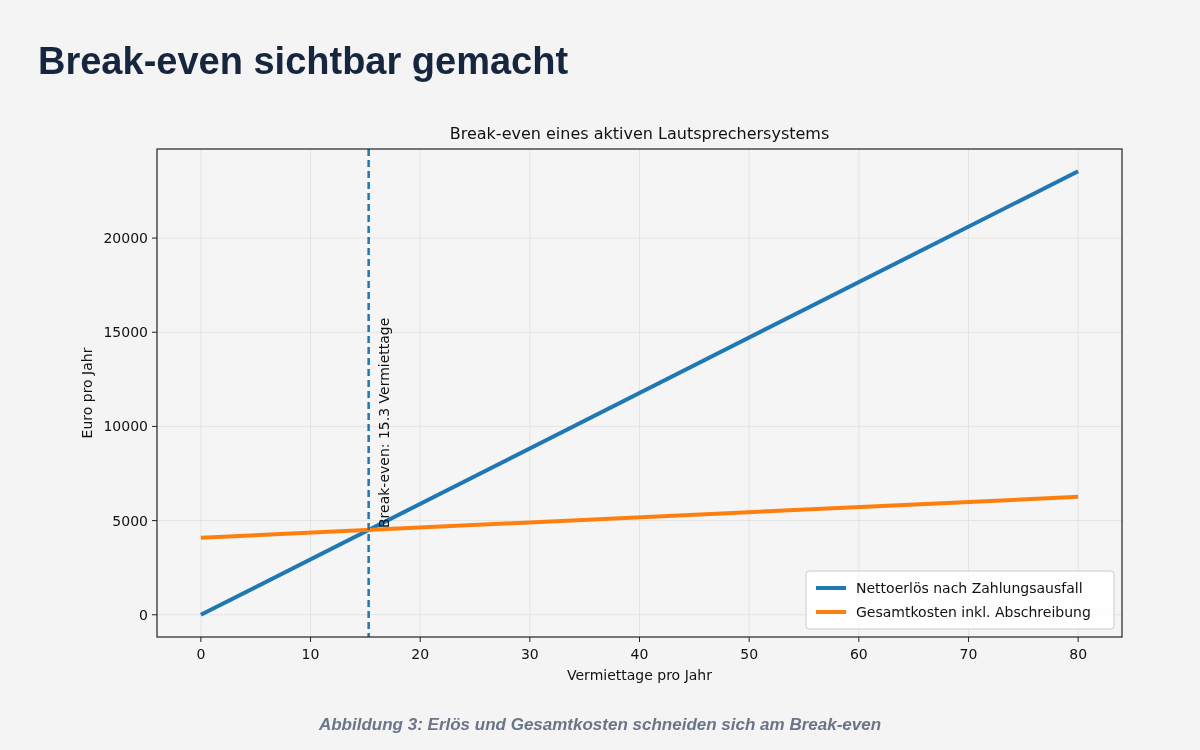 This screenshot has height=750, width=1200. I want to click on chart-title: Break-even sichtbar gemacht, so click(303, 61).